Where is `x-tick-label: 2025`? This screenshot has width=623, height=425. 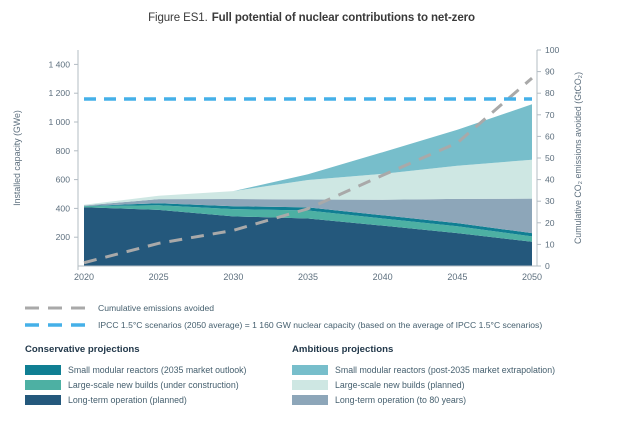
x-tick-label: 2025 is located at coordinates (159, 277).